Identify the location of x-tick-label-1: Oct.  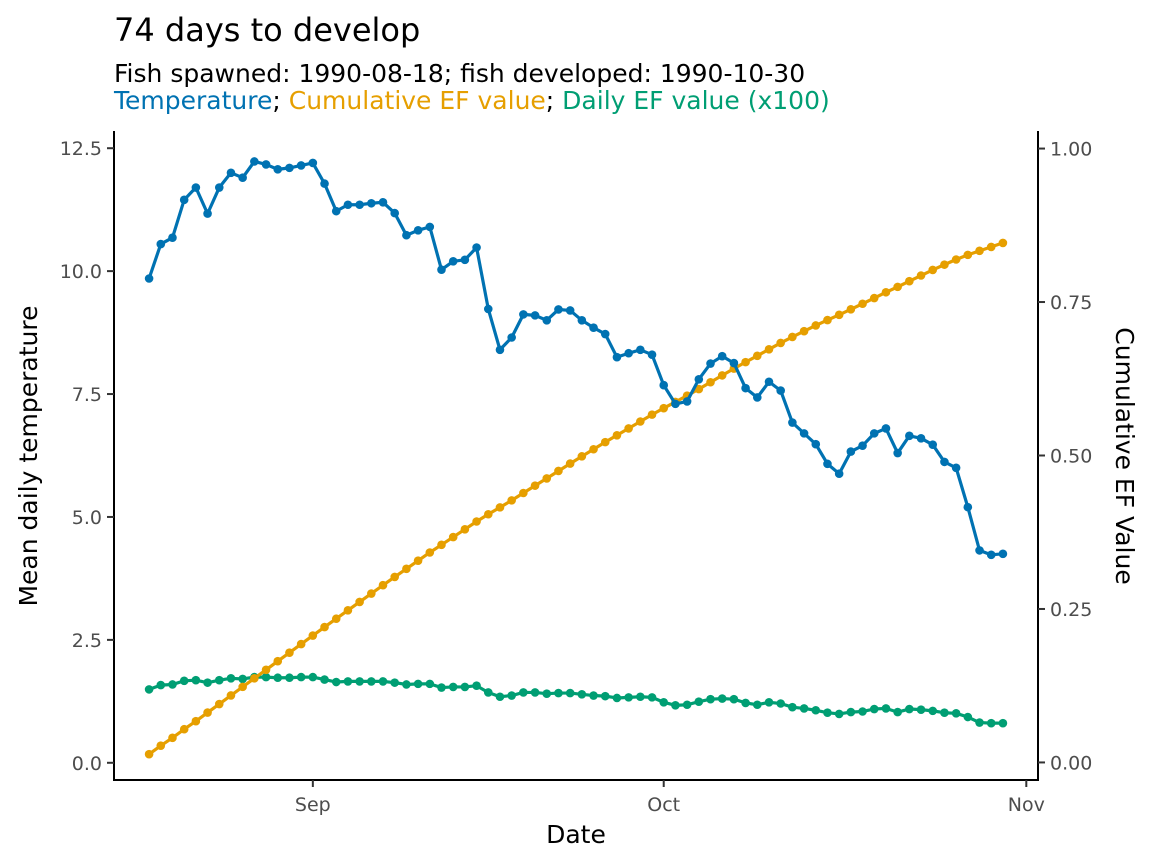
(663, 805).